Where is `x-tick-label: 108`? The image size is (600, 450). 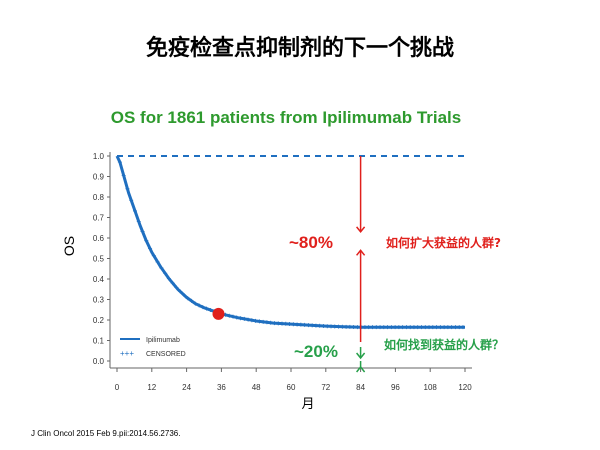 x-tick-label: 108 is located at coordinates (431, 387).